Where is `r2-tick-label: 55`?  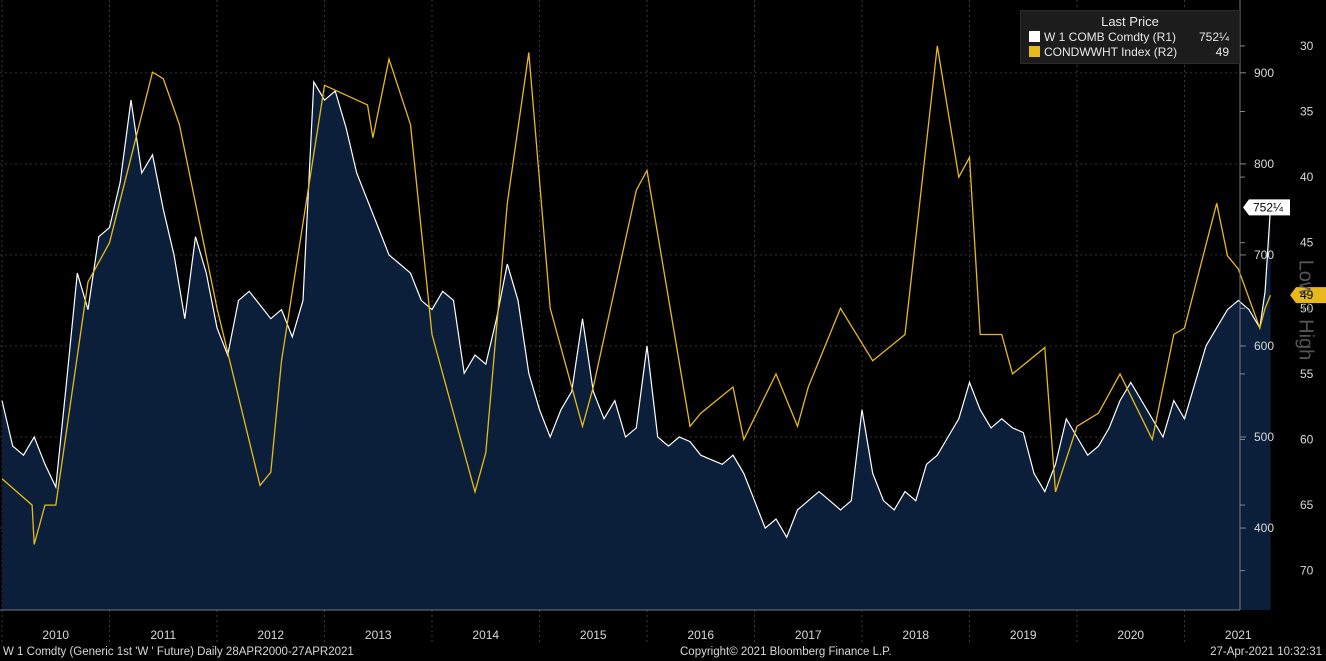
r2-tick-label: 55 is located at coordinates (1307, 374).